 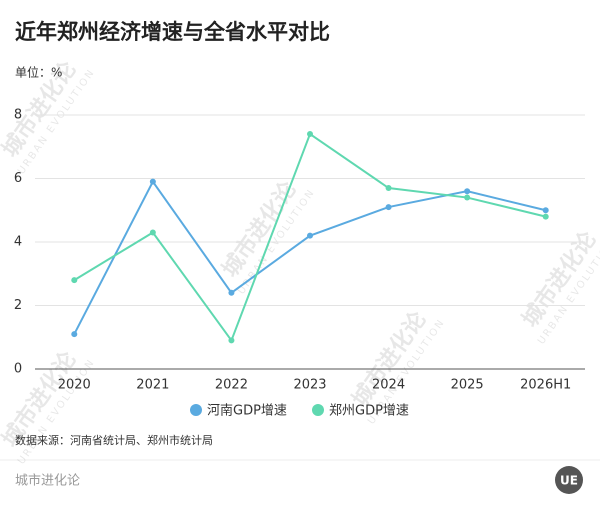 I want to click on footer-logo-circle, so click(x=569, y=480).